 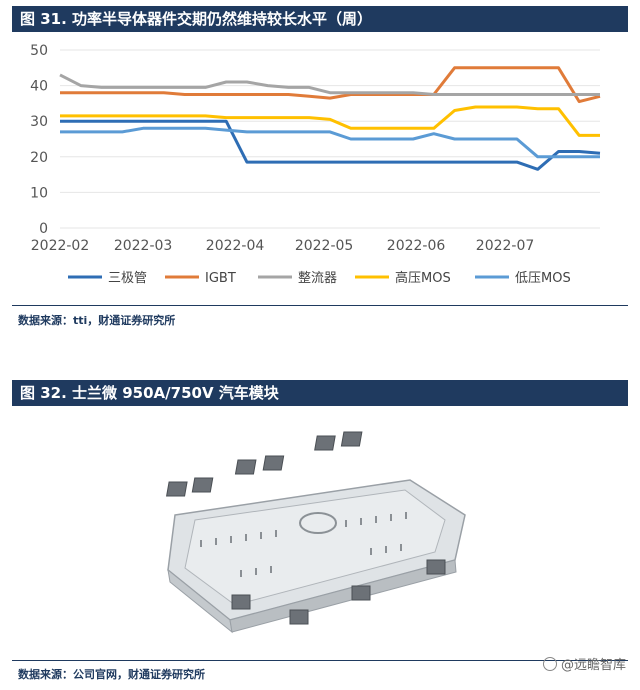 What do you see at coordinates (220, 278) in the screenshot?
I see `legend-label: IGBT` at bounding box center [220, 278].